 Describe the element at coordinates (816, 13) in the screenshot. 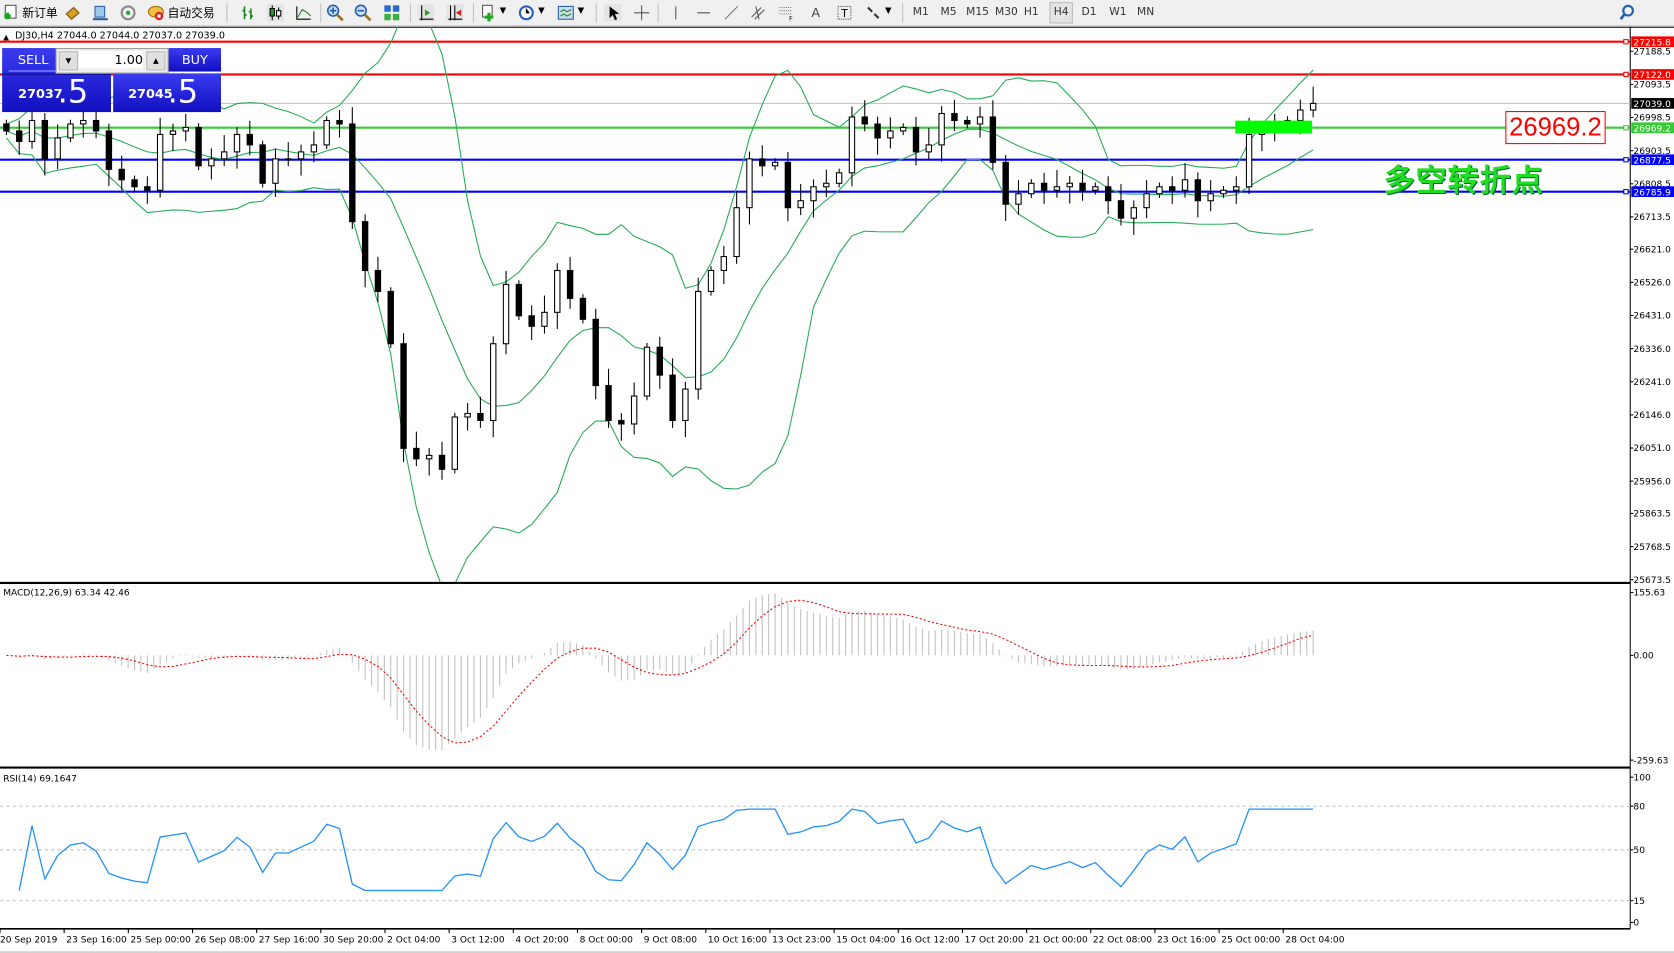

I see `text-tool-icon: A` at that location.